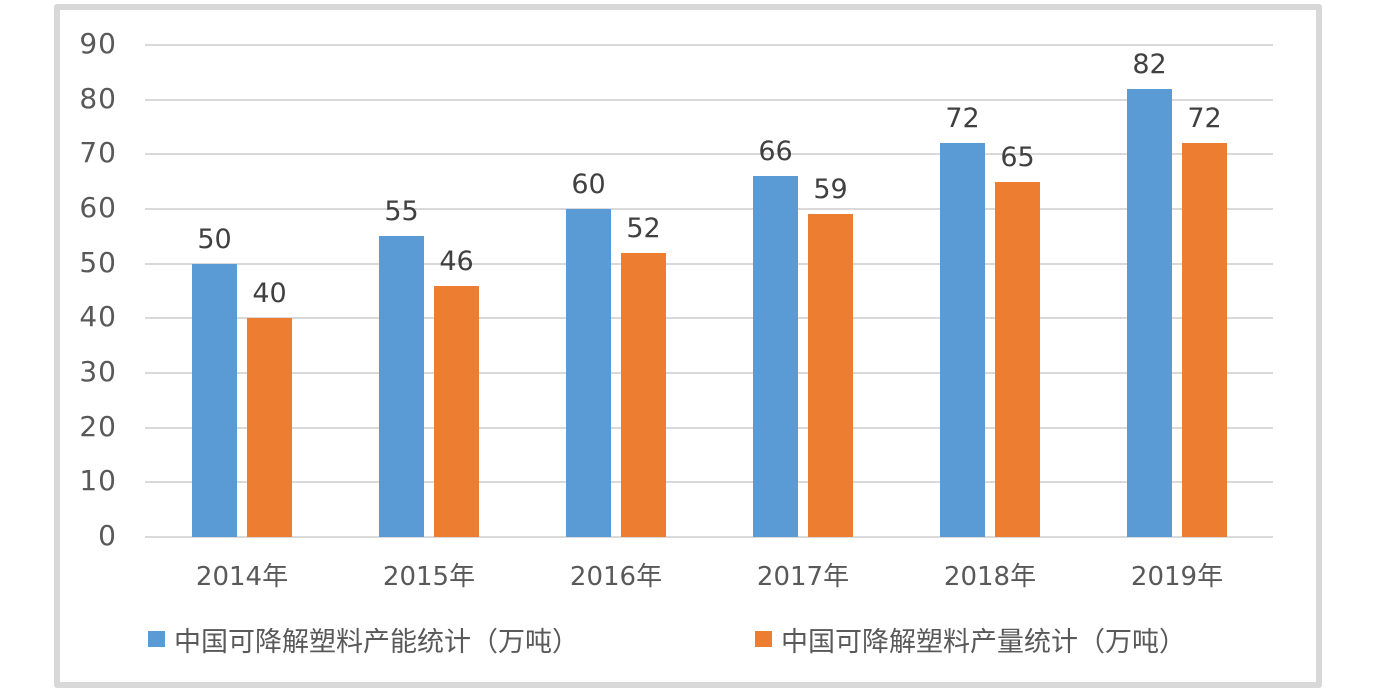 The image size is (1398, 700). I want to click on data-label: 82, so click(1149, 64).